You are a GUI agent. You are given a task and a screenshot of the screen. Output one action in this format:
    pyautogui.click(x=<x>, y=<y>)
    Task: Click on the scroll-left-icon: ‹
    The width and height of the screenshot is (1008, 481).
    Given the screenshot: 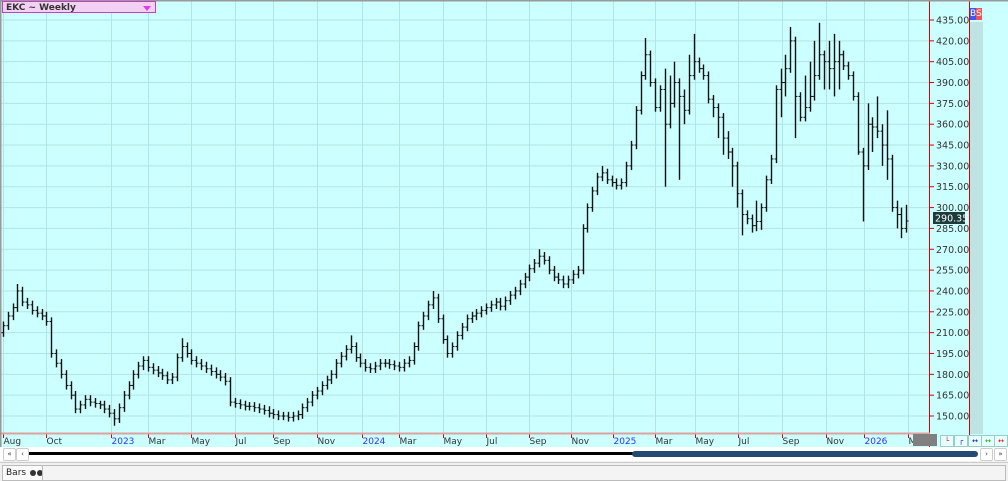 What is the action you would take?
    pyautogui.click(x=22, y=454)
    